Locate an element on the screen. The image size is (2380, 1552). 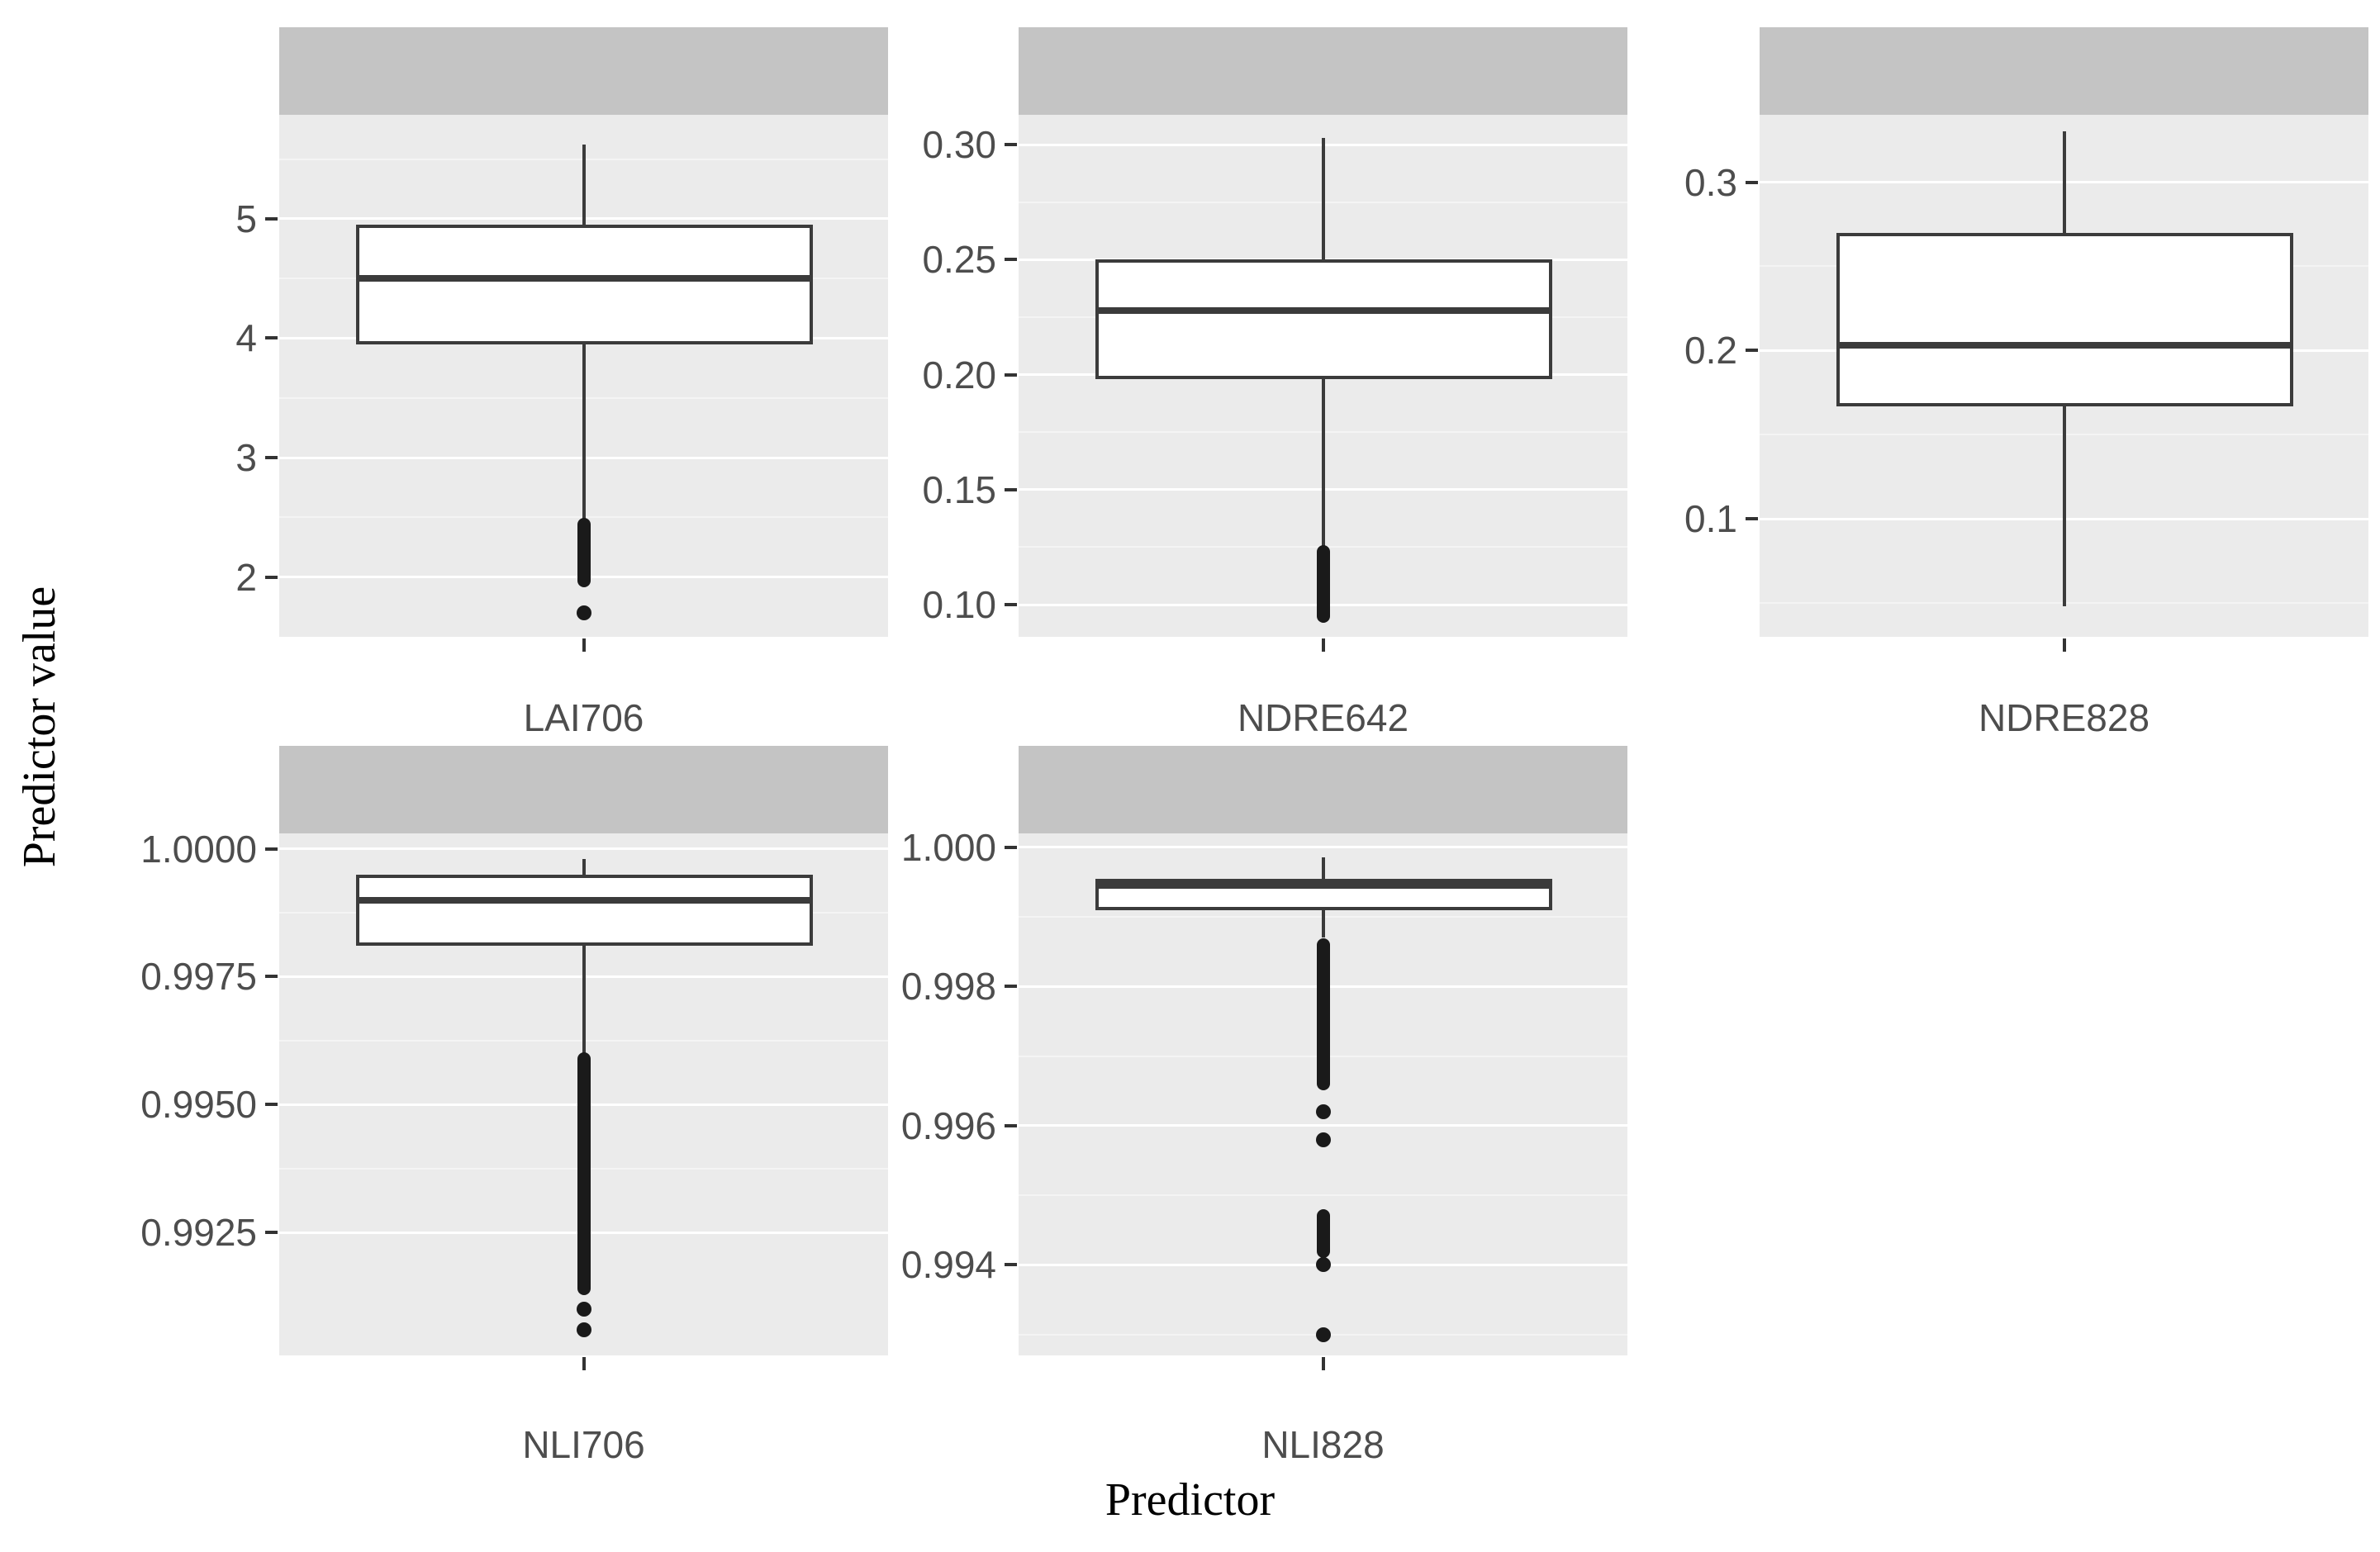
y-tick-label: 1.0000 is located at coordinates (198, 849).